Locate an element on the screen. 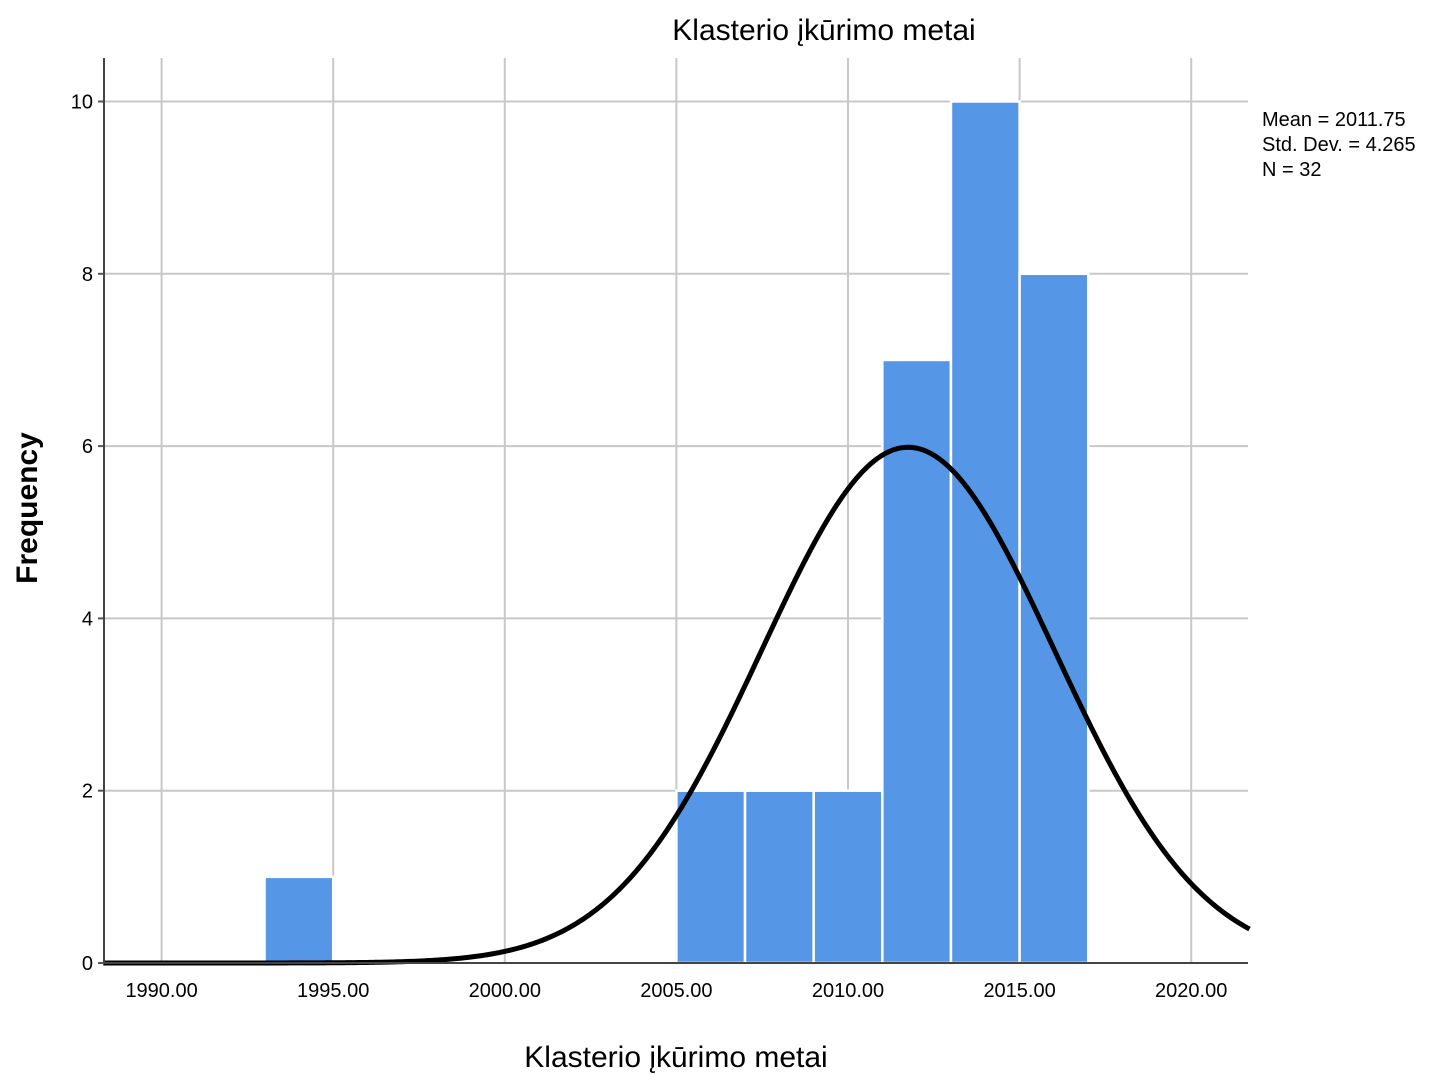  y-tick-label: 10 is located at coordinates (82, 103).